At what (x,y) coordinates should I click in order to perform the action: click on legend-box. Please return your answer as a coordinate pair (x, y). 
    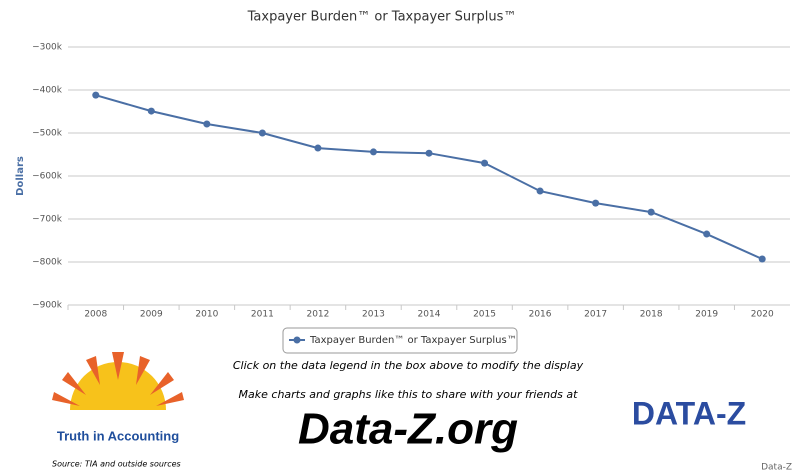
    Looking at the image, I should click on (400, 340).